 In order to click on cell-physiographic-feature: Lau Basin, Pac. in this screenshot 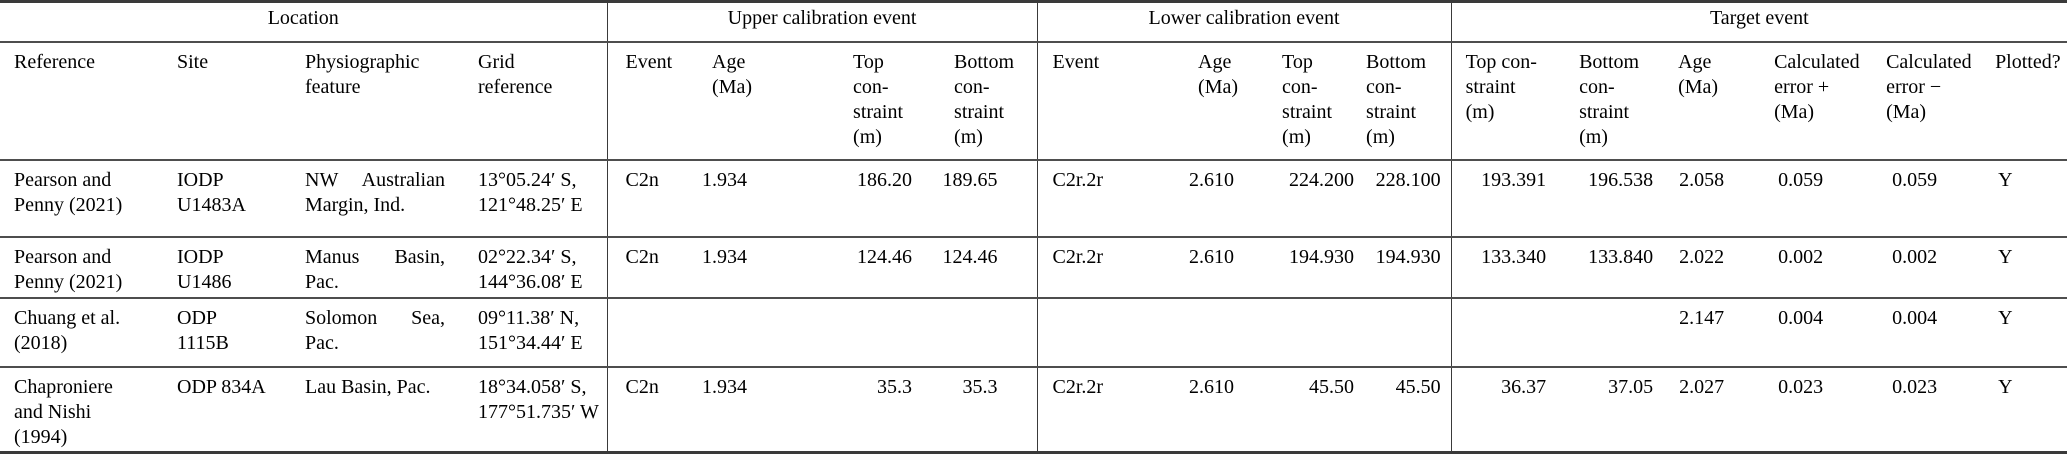, I will do `click(377, 410)`.